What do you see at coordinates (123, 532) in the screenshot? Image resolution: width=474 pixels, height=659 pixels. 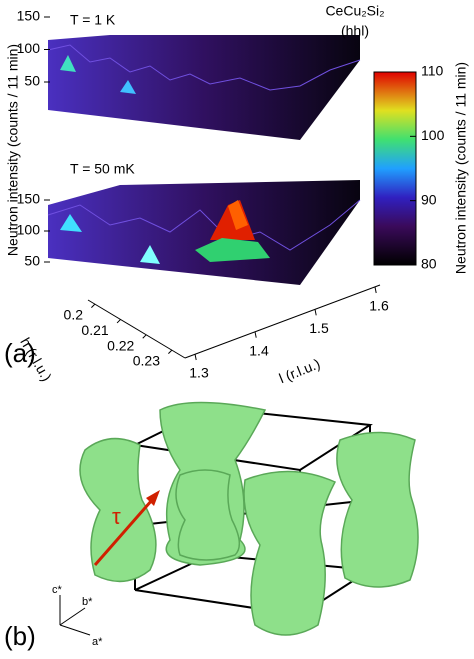 I see `tau-arrow` at bounding box center [123, 532].